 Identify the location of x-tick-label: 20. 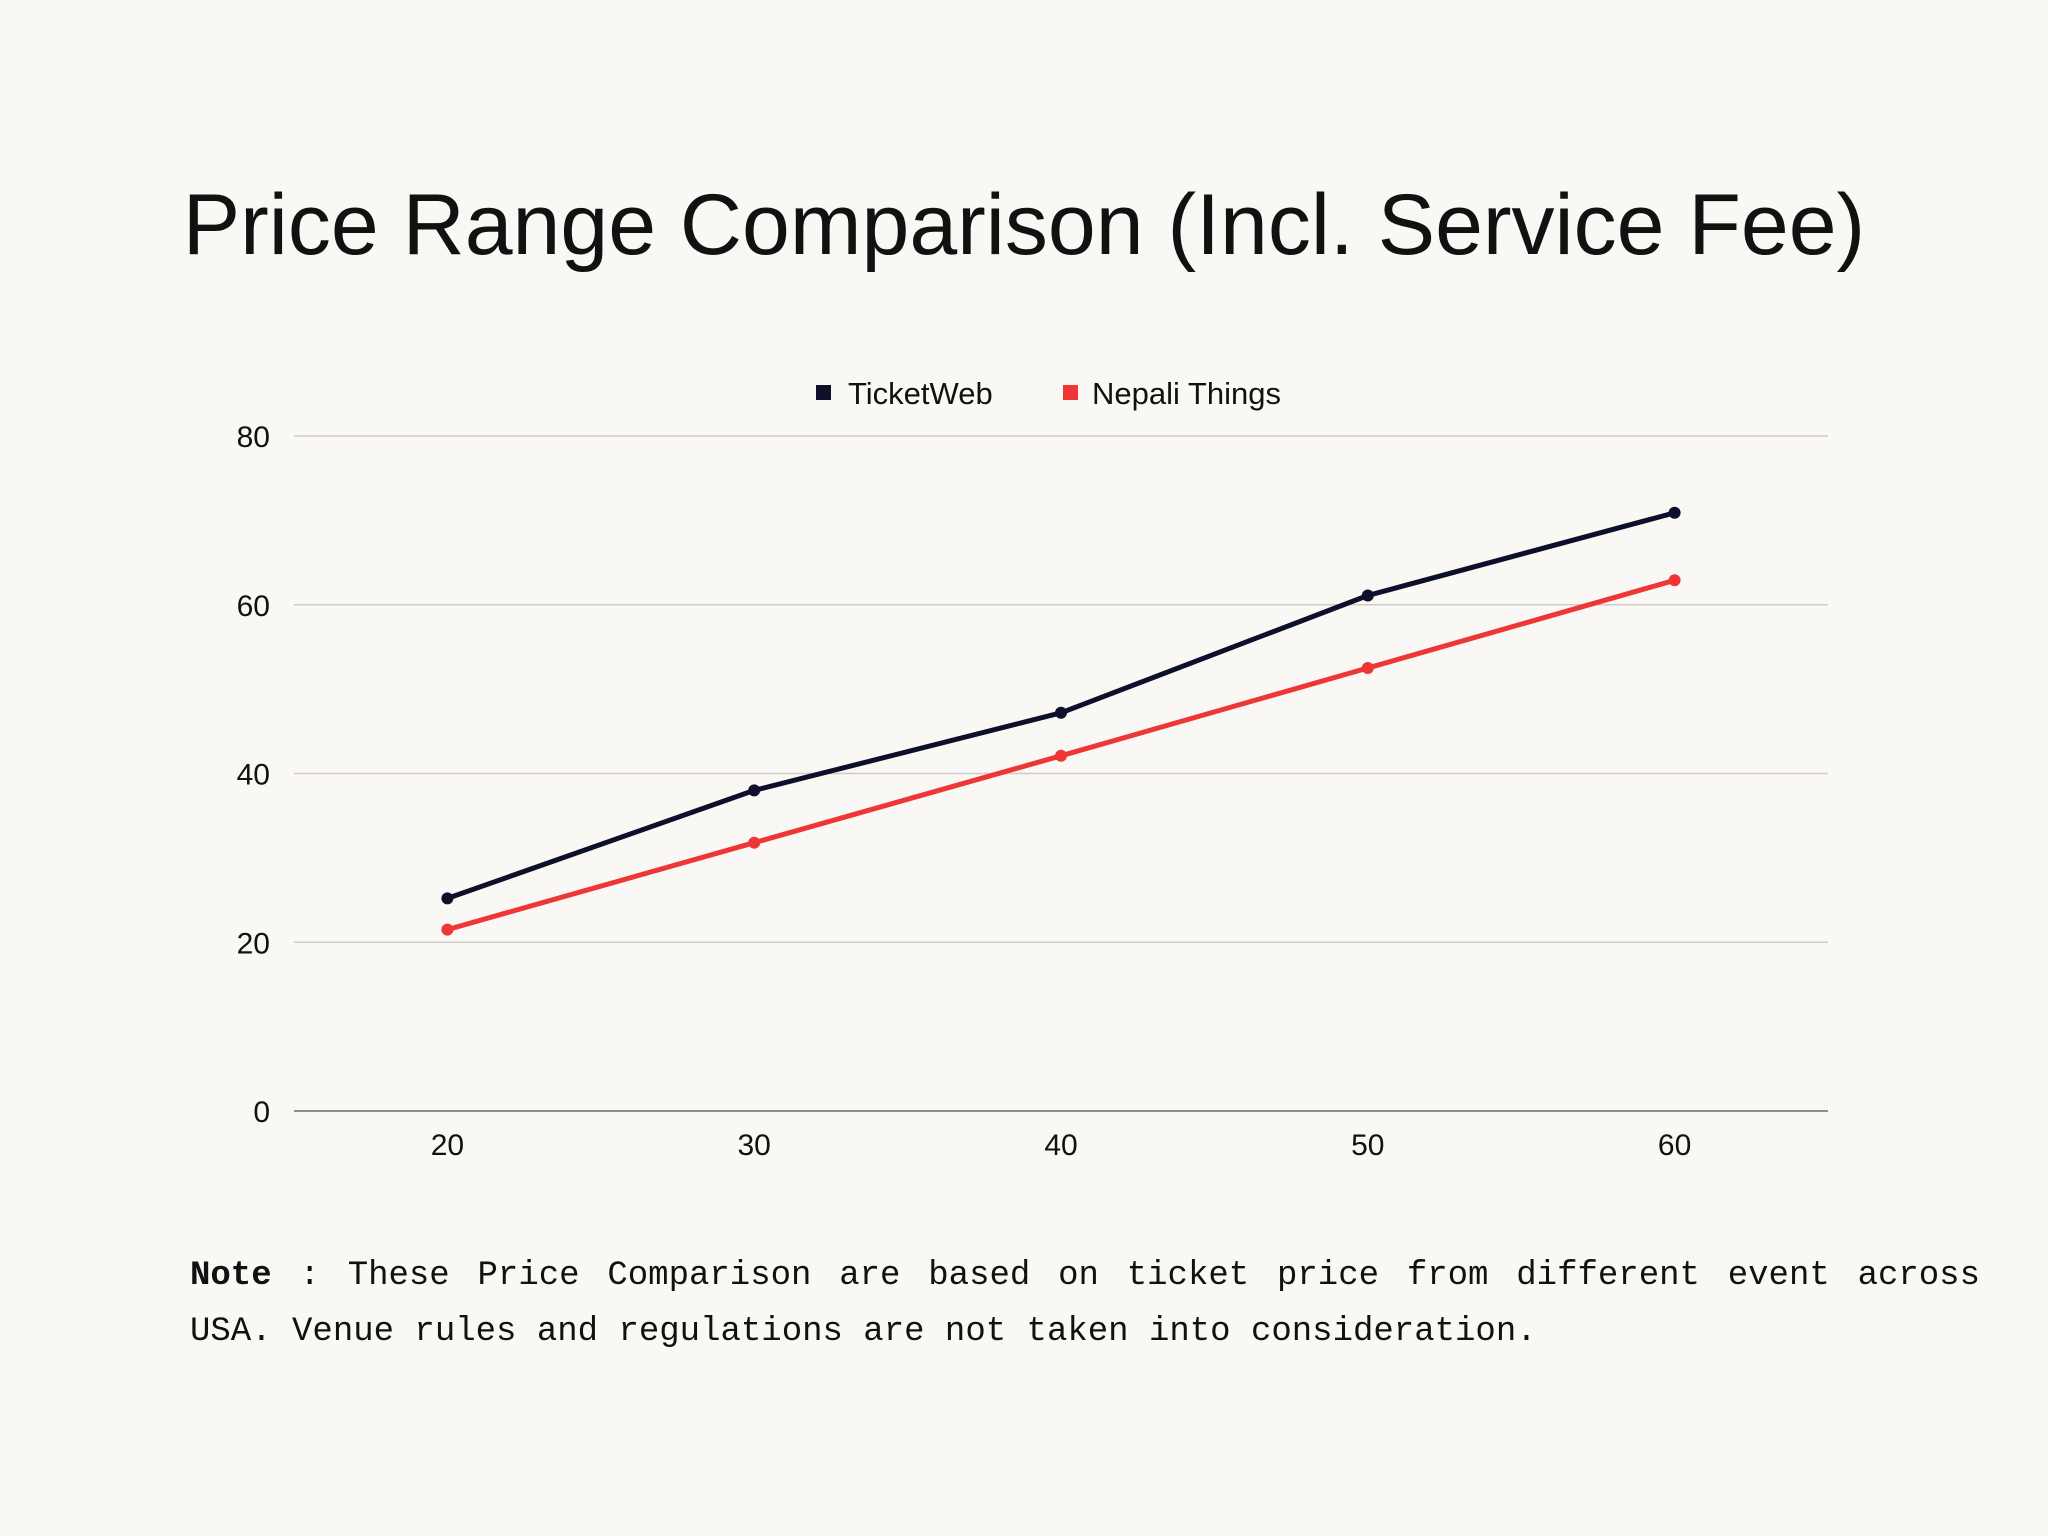
(447, 1145).